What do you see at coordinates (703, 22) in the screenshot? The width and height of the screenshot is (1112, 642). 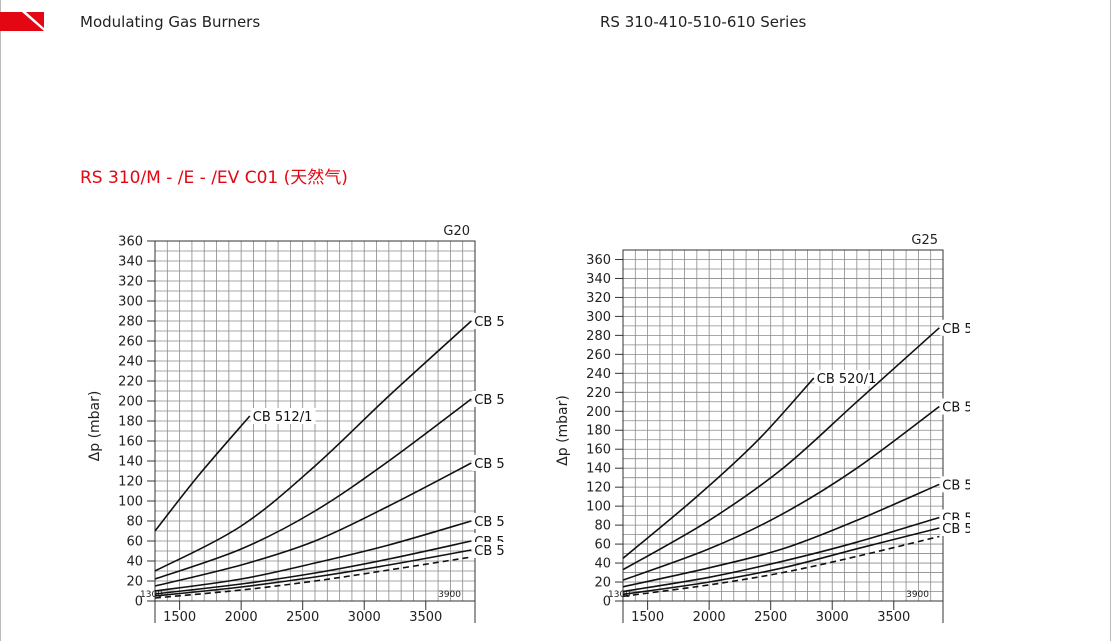 I see `header-series: RS 310-410-510-610 Series` at bounding box center [703, 22].